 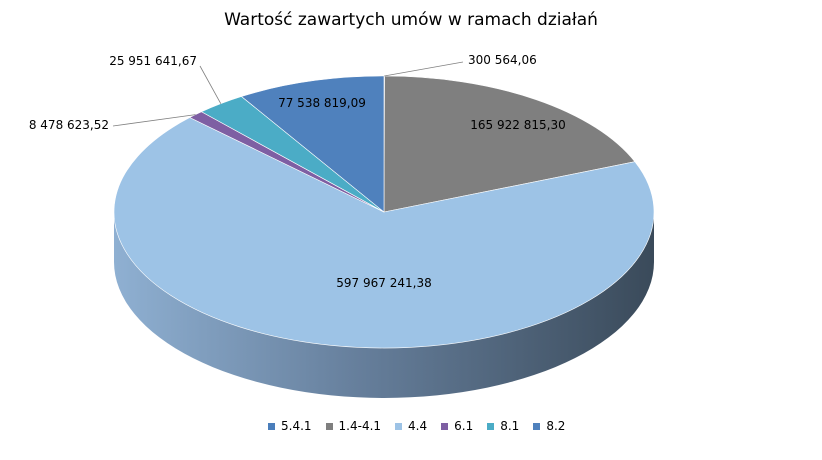 I want to click on legend-item-8-2: 8.2, so click(x=549, y=426).